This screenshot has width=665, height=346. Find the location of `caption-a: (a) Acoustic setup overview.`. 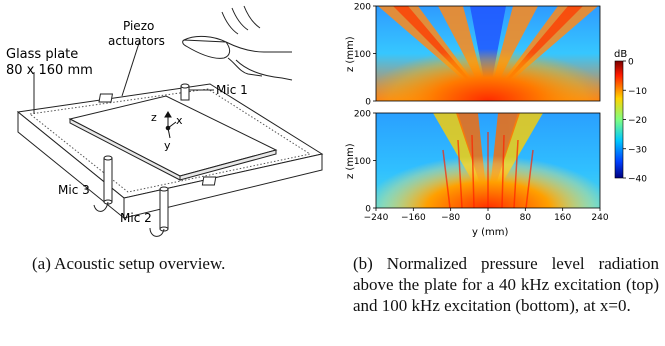

caption-a: (a) Acoustic setup overview. is located at coordinates (129, 263).